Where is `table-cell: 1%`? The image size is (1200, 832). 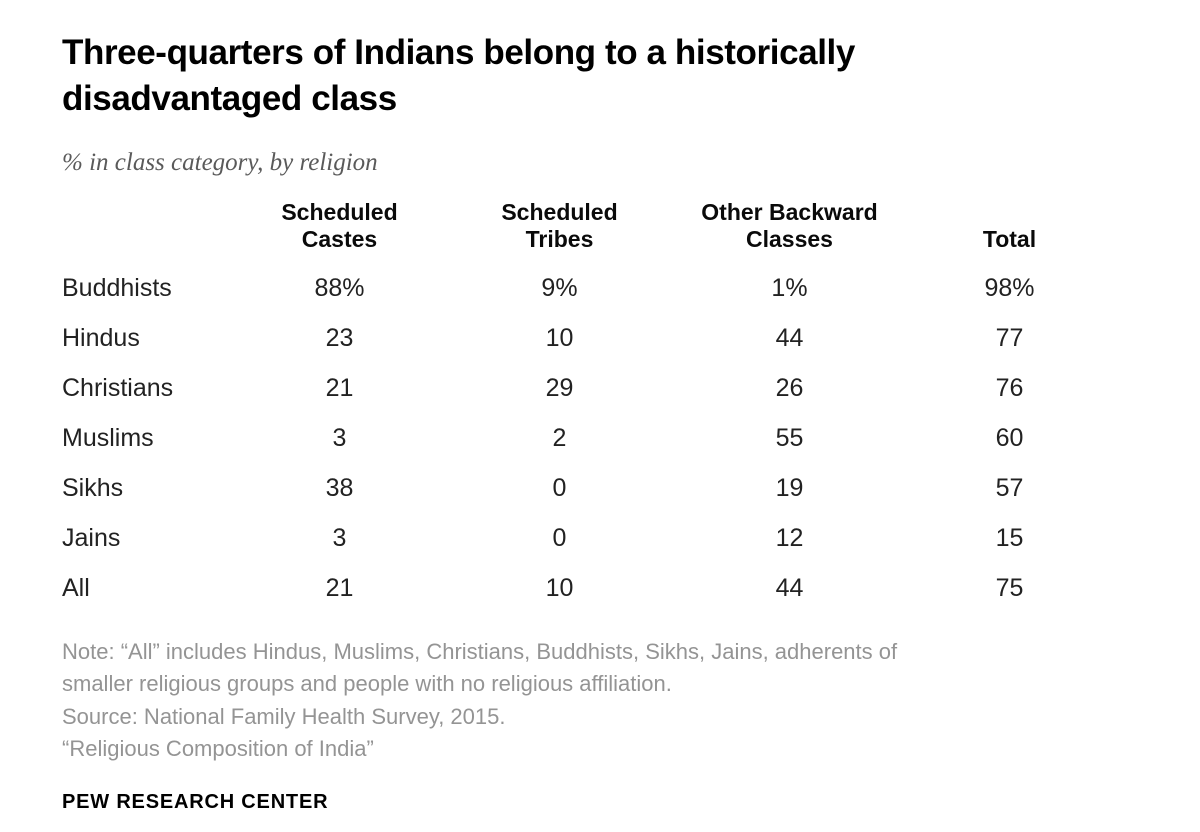 table-cell: 1% is located at coordinates (789, 288).